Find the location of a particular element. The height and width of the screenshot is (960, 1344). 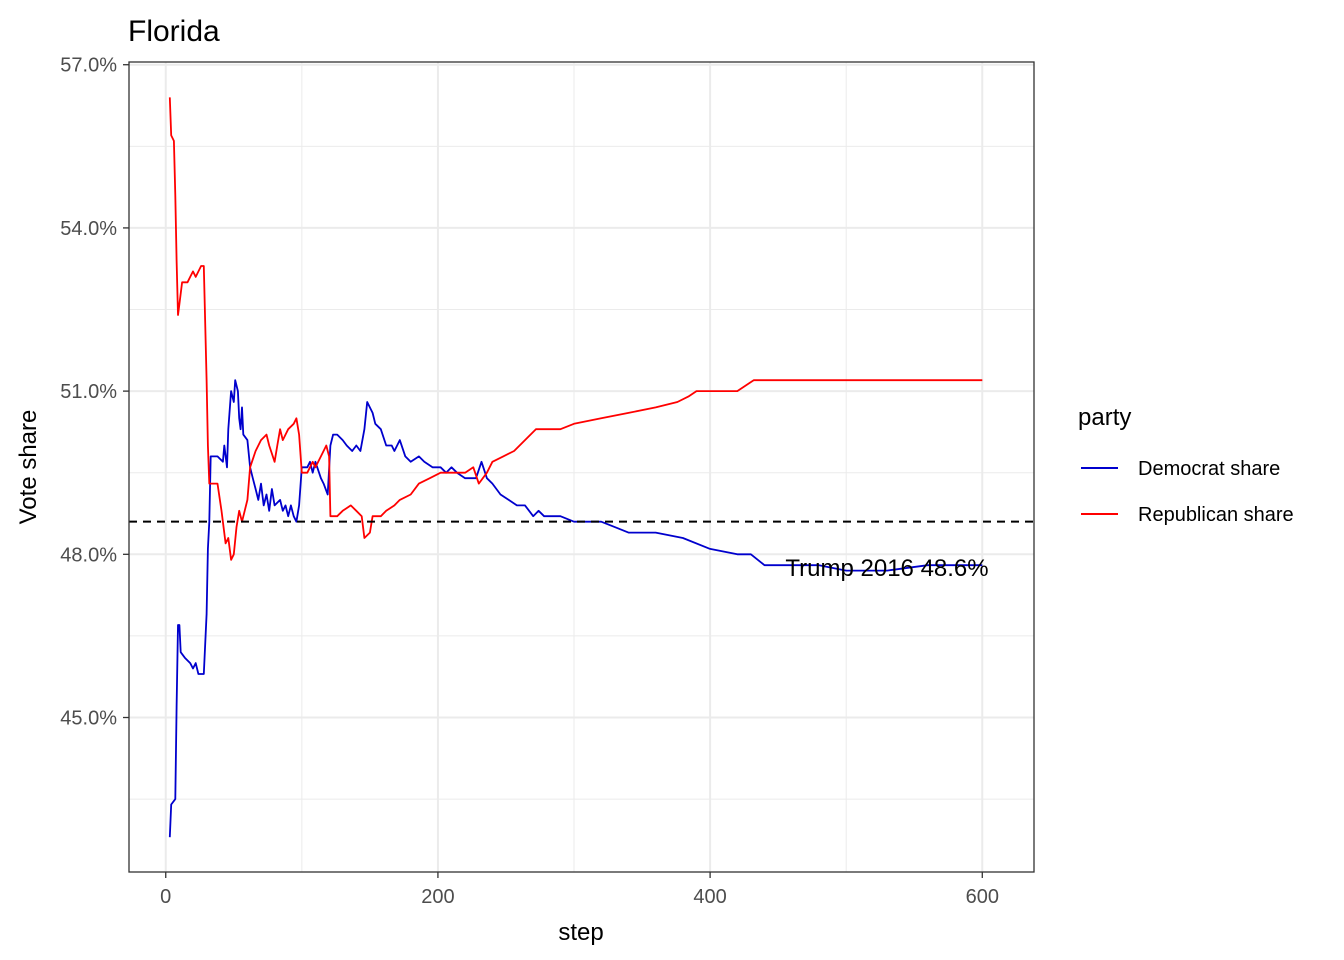

y-tick-label: 54.0% is located at coordinates (88, 229).